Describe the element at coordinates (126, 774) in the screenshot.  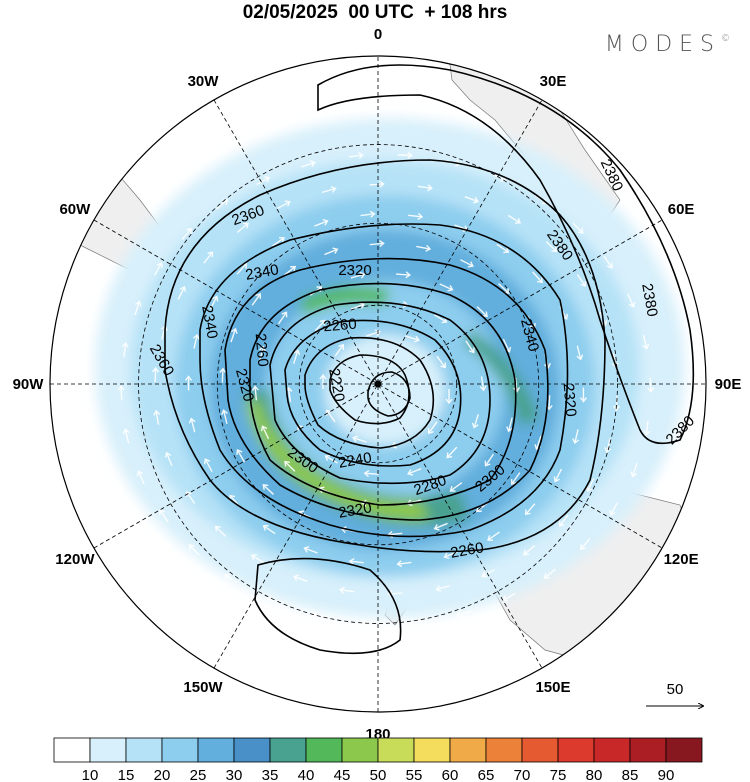
I see `colorbar-tick-label: 15` at that location.